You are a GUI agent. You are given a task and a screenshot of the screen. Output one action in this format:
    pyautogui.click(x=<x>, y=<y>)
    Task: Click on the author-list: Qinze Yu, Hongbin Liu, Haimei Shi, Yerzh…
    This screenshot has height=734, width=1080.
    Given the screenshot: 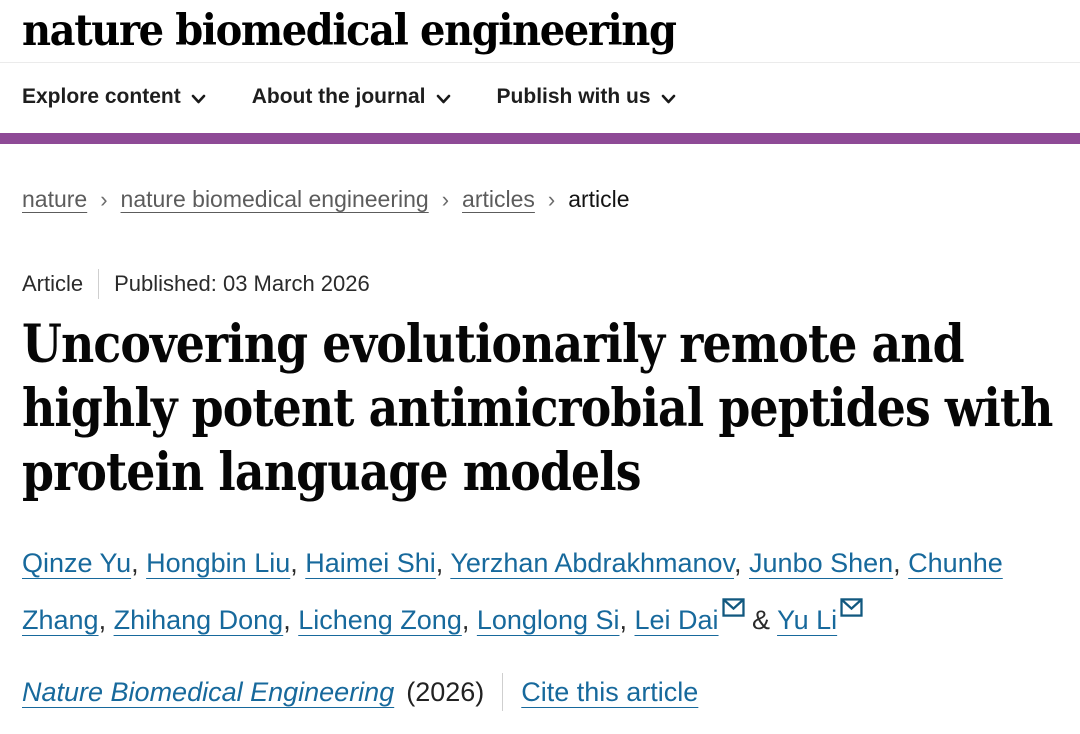 What is the action you would take?
    pyautogui.click(x=540, y=592)
    